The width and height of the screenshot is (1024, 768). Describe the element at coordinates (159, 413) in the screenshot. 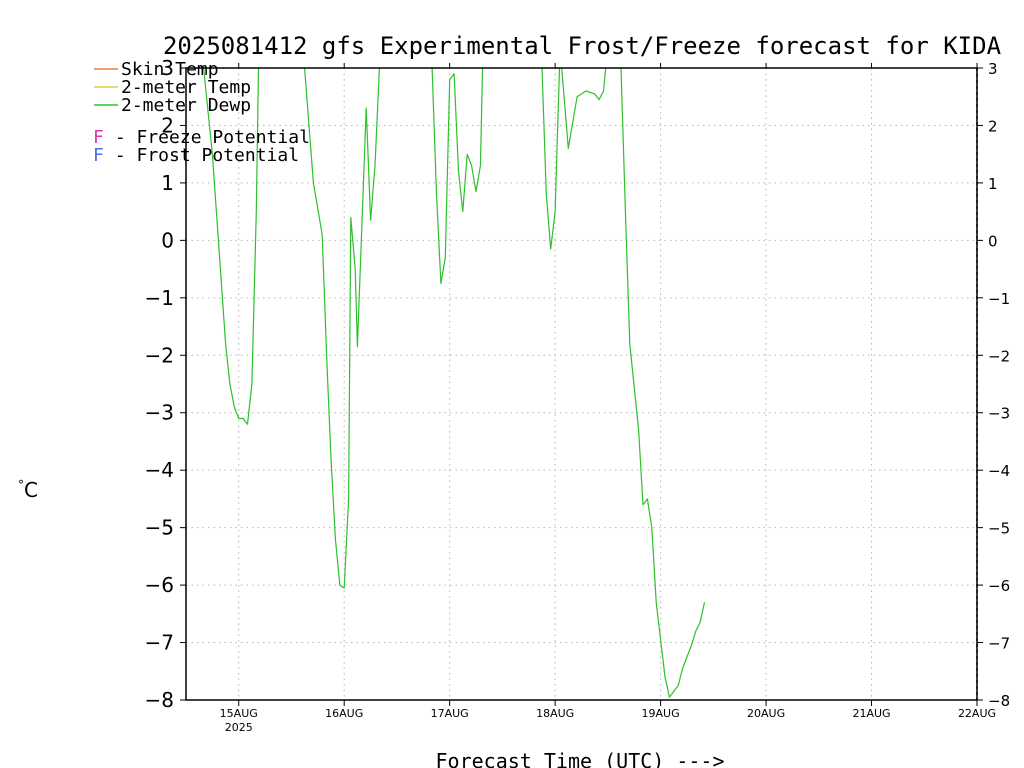

I see `y-tick-label: −3` at that location.